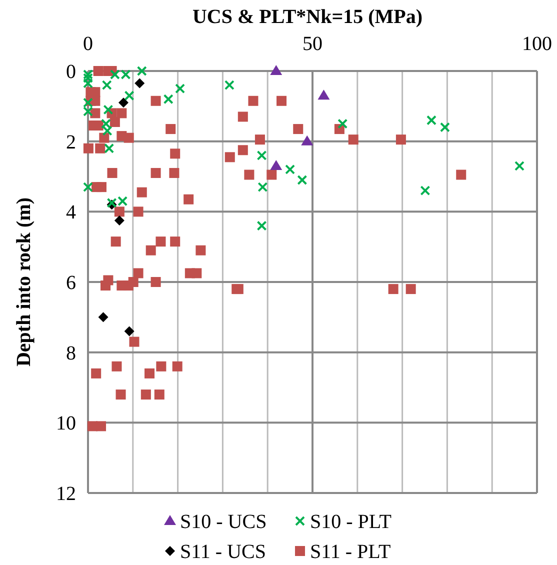  I want to click on legend-label: S10 - UCS, so click(223, 522).